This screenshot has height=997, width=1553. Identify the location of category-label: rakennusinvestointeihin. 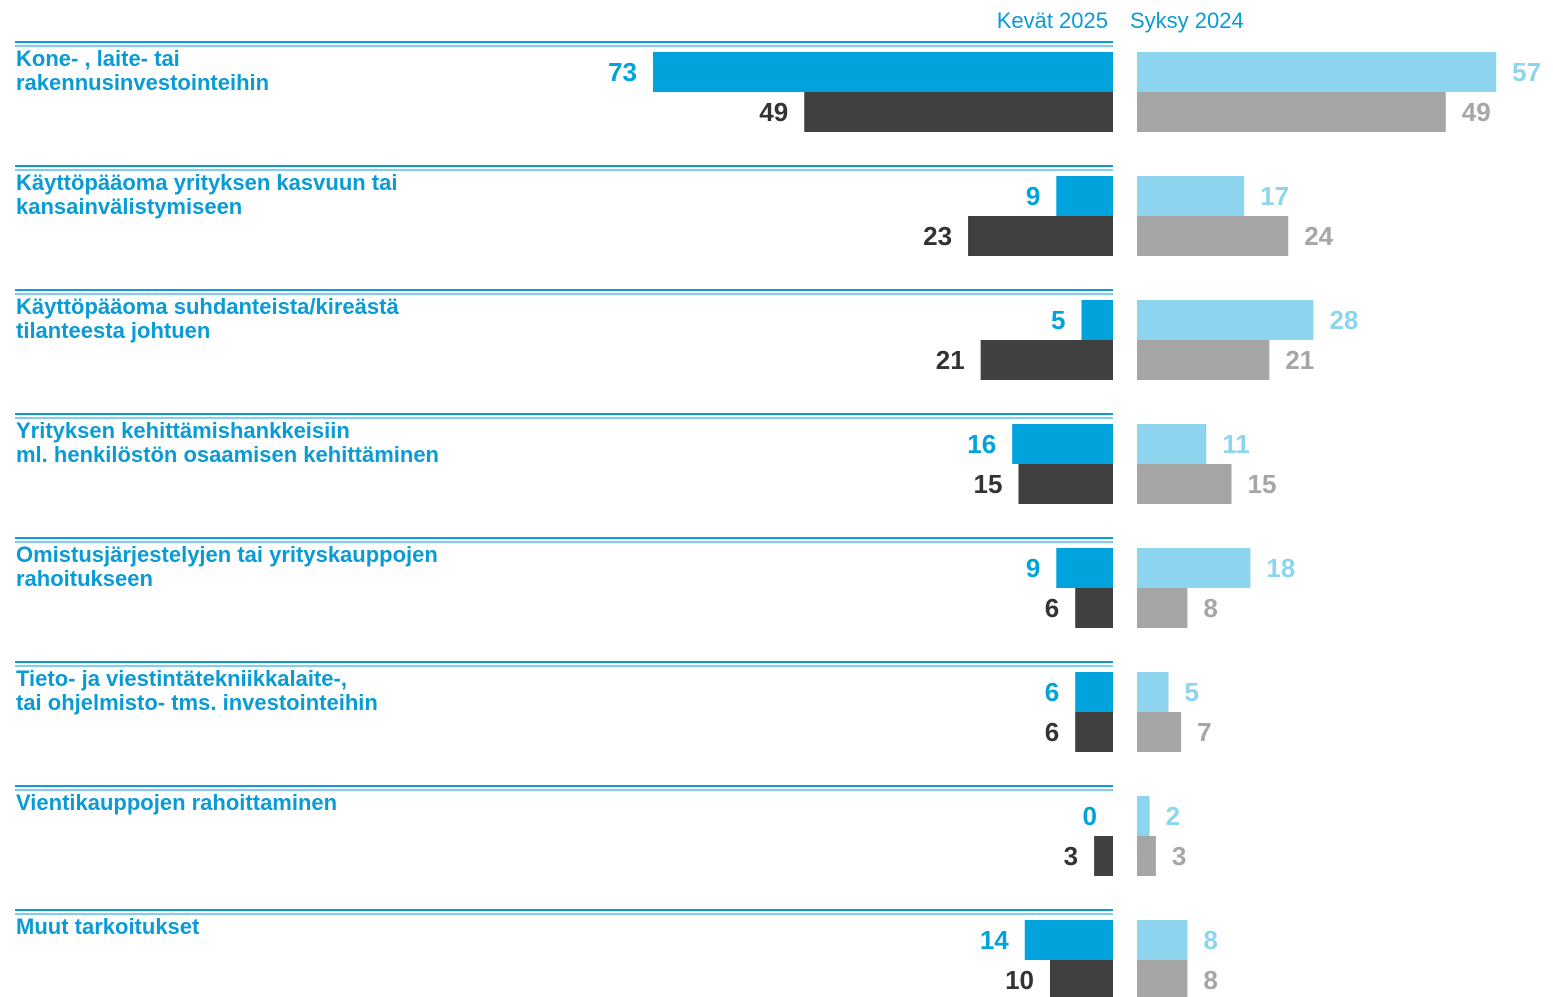
(142, 82).